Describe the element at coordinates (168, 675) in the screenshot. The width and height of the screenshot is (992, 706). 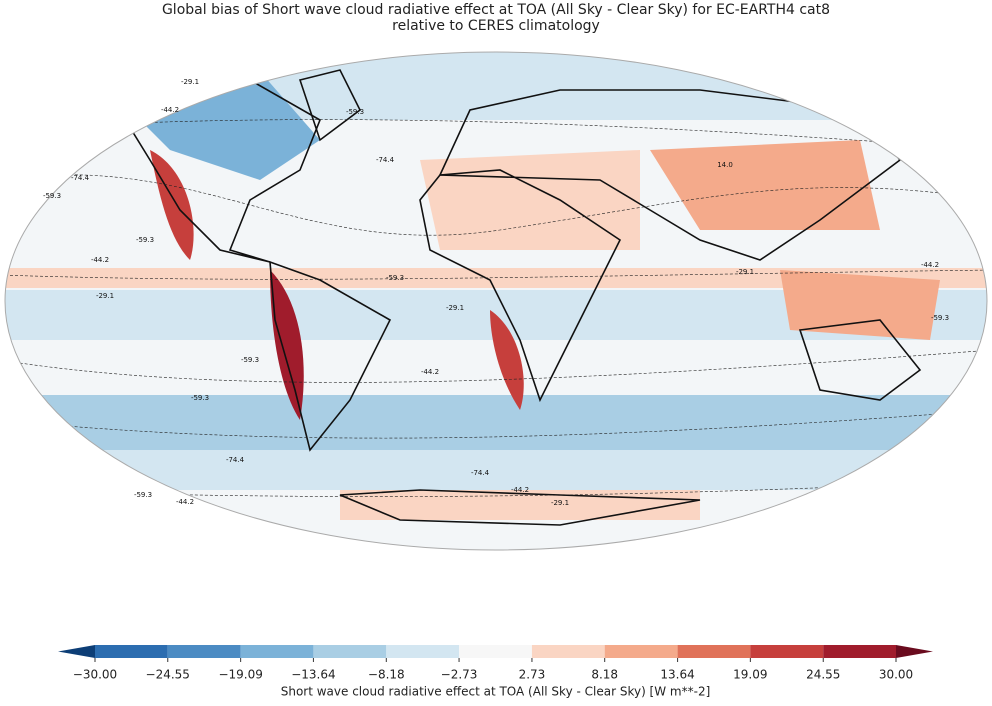
I see `colorbar-tick-label: −24.55` at that location.